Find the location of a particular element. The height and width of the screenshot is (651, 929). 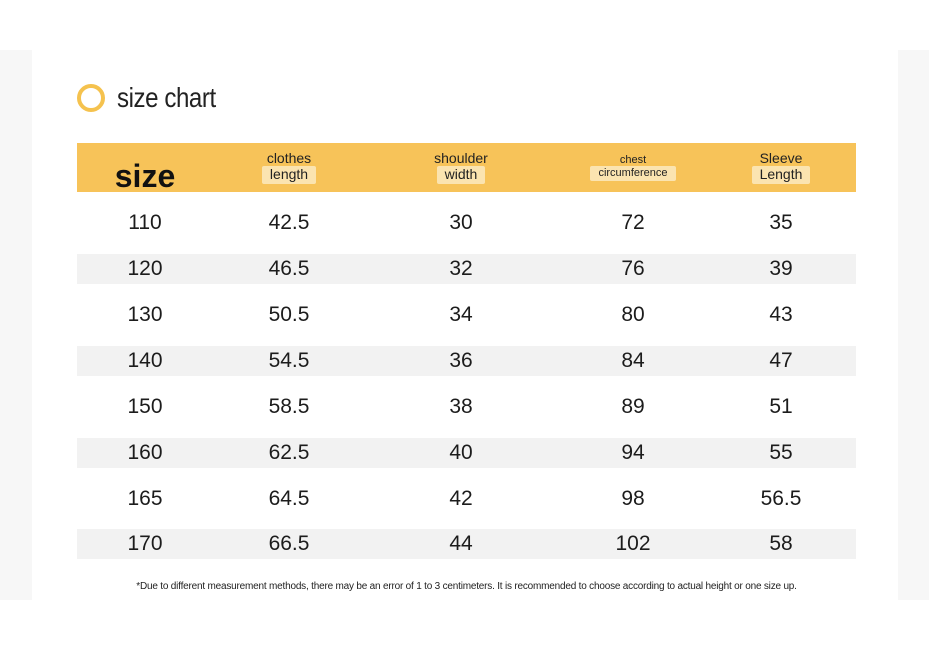

table-row: 110 42.5 30 72 35 is located at coordinates (466, 223).